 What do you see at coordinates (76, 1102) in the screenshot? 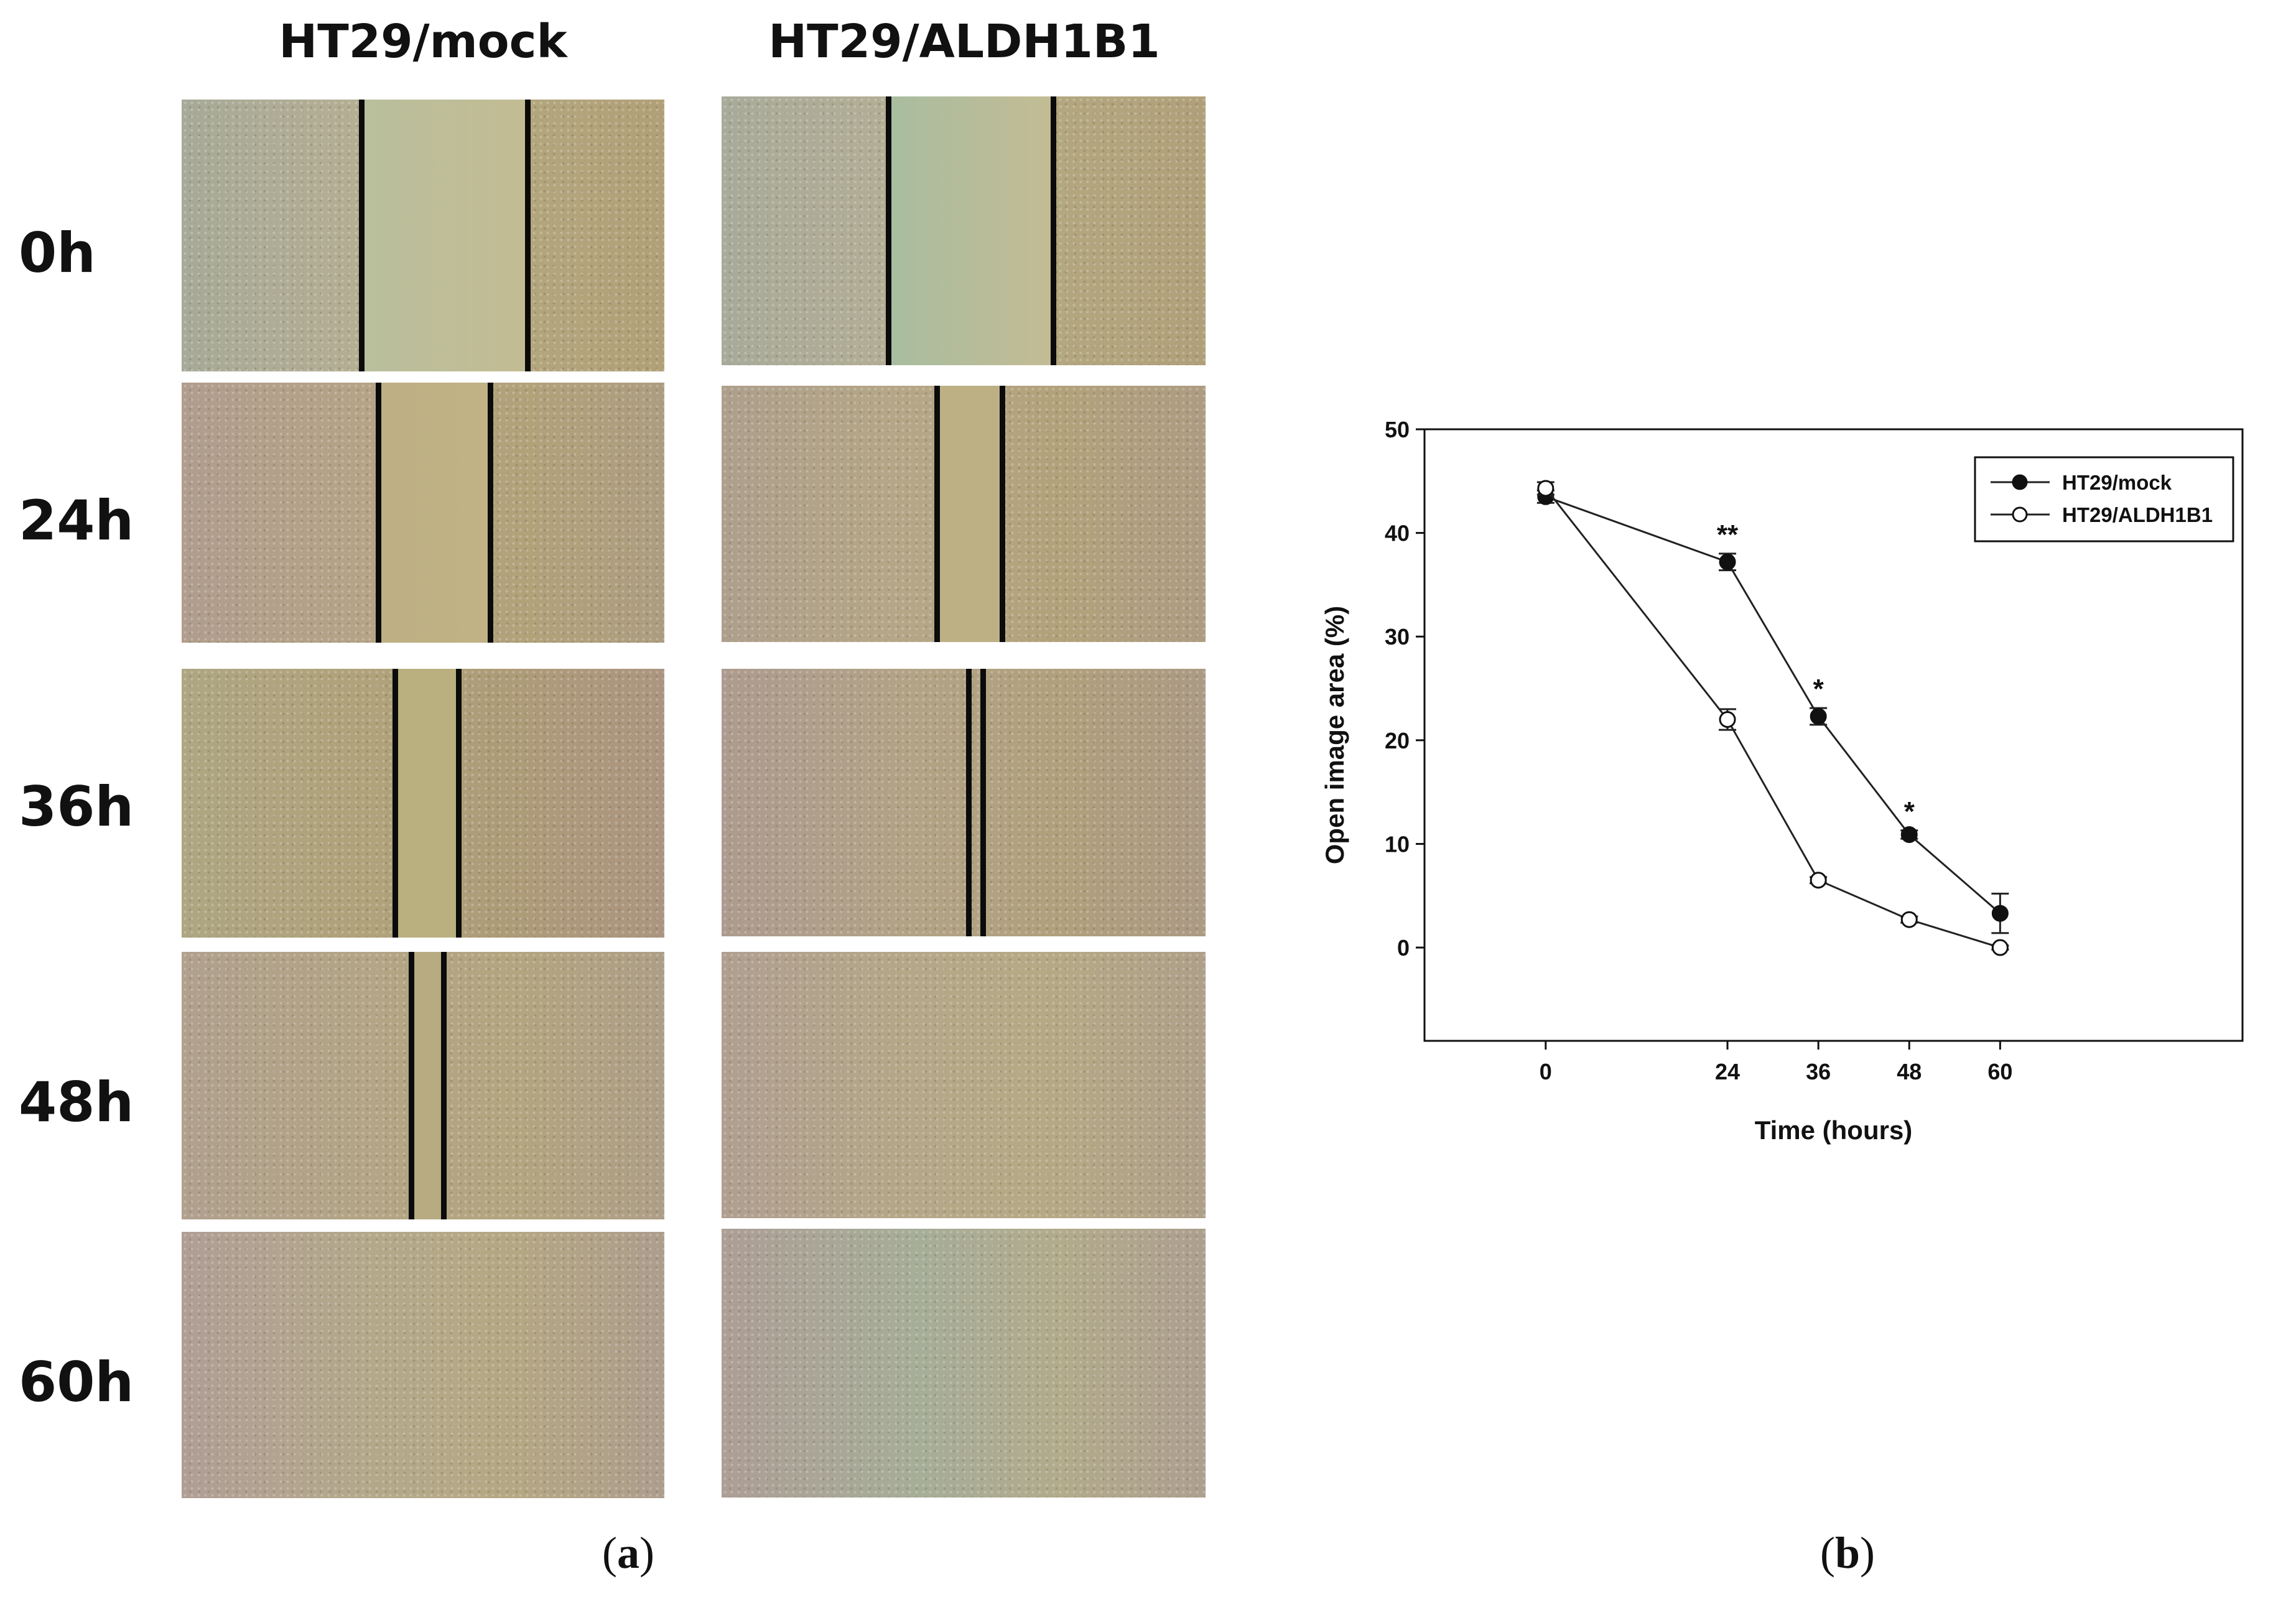
I see `row-label-48h: 48h` at bounding box center [76, 1102].